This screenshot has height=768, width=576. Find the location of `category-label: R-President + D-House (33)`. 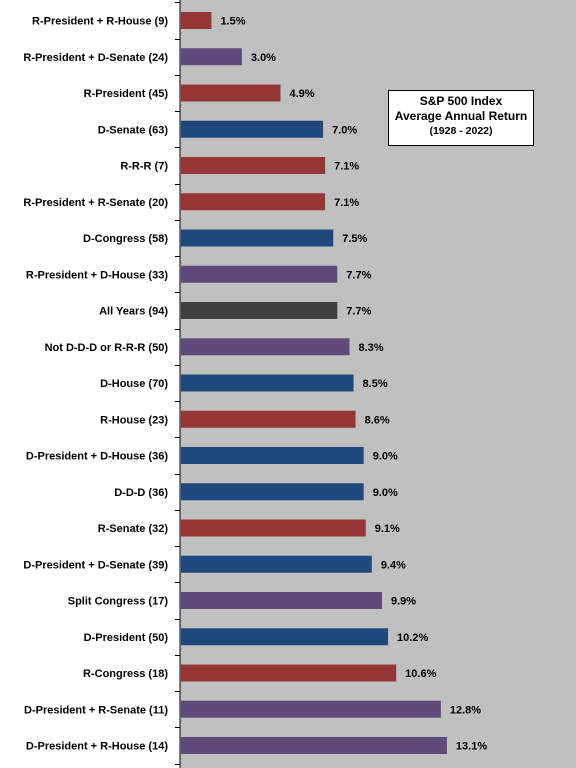

category-label: R-President + D-House (33) is located at coordinates (97, 275).